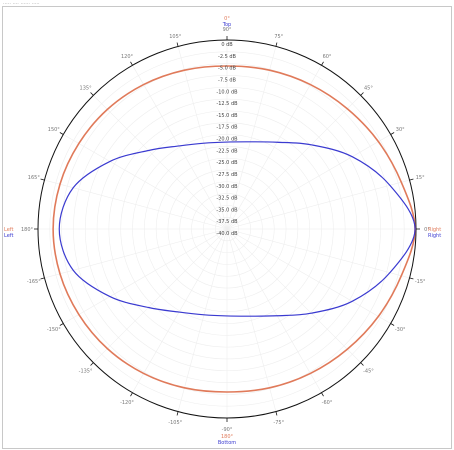 The height and width of the screenshot is (450, 454). Describe the element at coordinates (327, 57) in the screenshot. I see `angle-tick-label: 60°` at that location.